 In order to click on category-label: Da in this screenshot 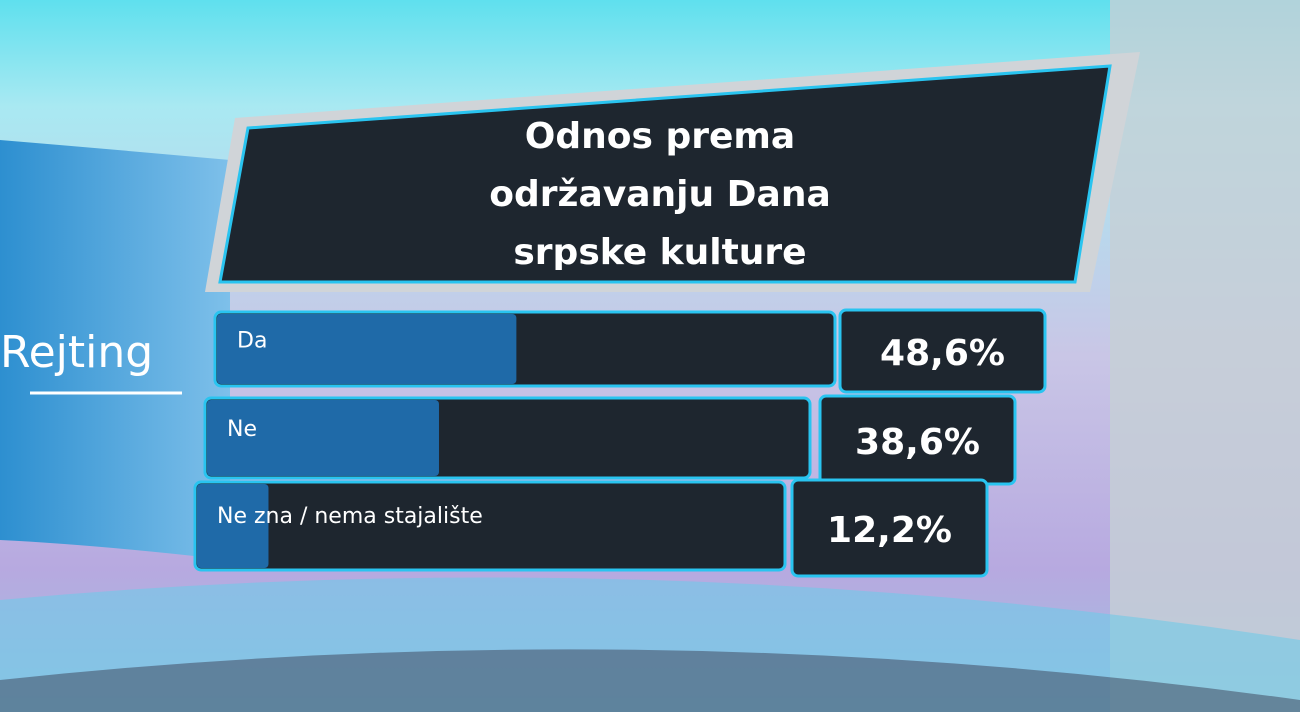, I will do `click(252, 341)`.